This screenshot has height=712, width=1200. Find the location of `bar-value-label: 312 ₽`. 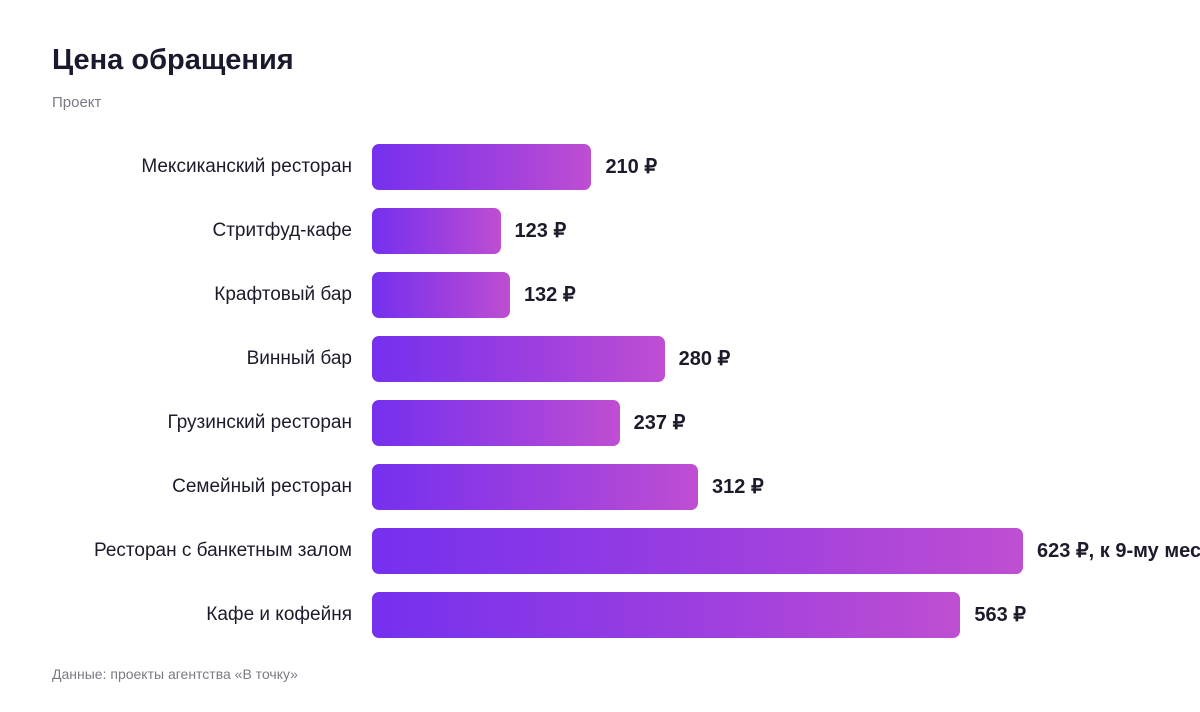

bar-value-label: 312 ₽ is located at coordinates (738, 487).